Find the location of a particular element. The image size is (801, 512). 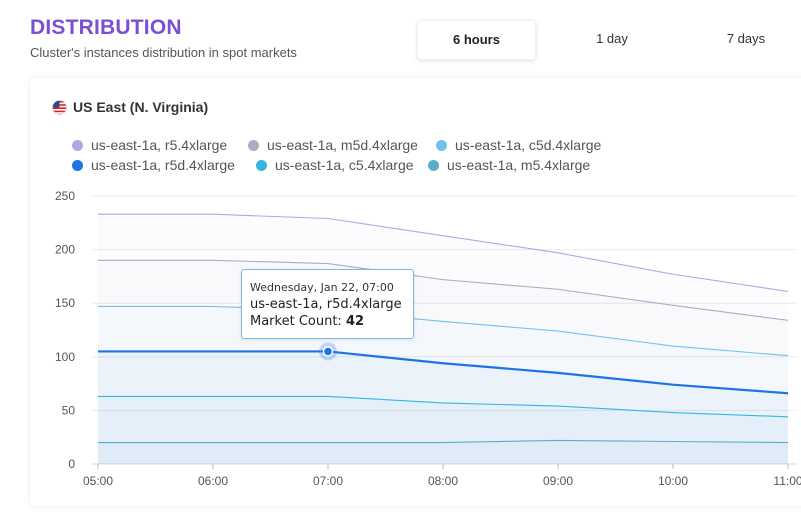

x-tick-label: 11:00 is located at coordinates (787, 481).